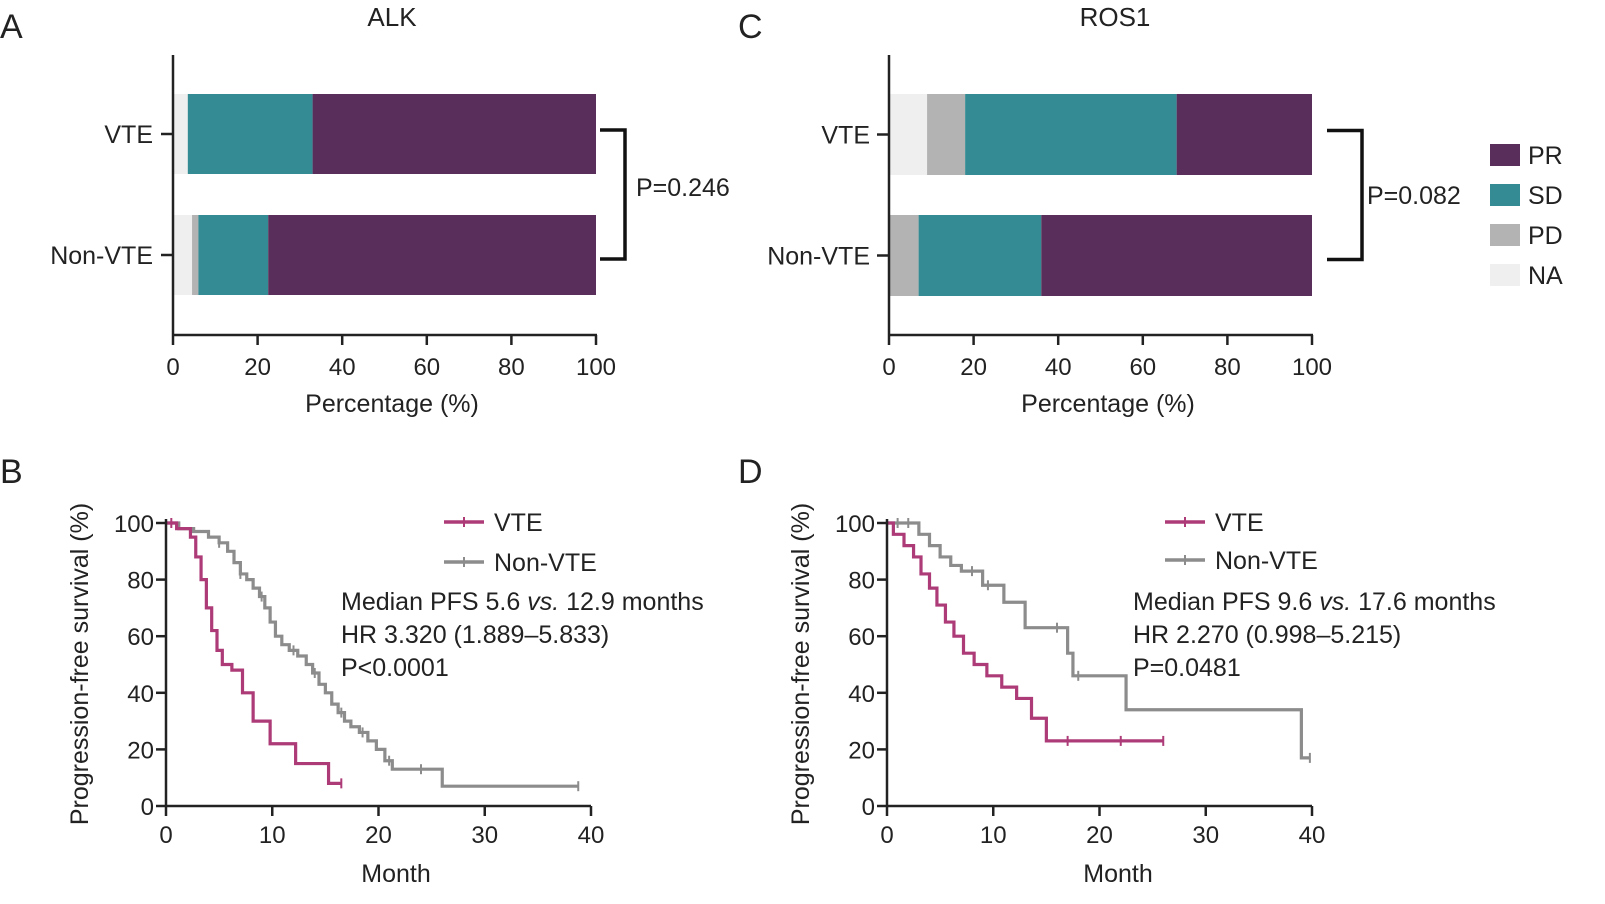 Image resolution: width=1605 pixels, height=904 pixels. Describe the element at coordinates (596, 367) in the screenshot. I see `x-tick-label: 100` at that location.